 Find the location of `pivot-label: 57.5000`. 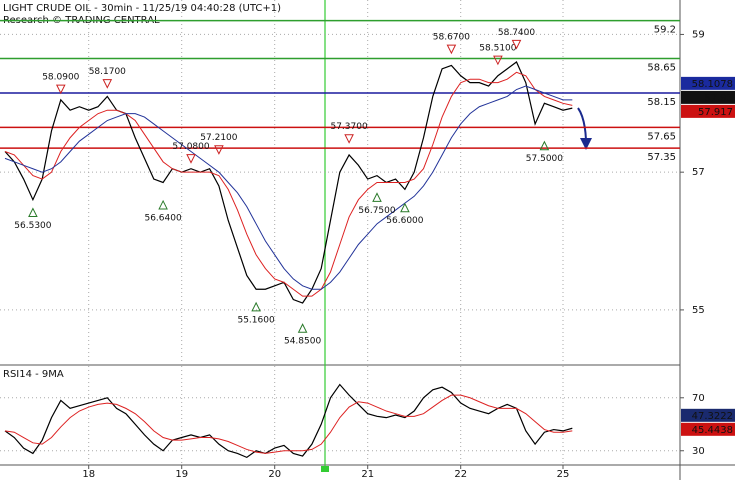

pivot-label: 57.5000 is located at coordinates (544, 159).